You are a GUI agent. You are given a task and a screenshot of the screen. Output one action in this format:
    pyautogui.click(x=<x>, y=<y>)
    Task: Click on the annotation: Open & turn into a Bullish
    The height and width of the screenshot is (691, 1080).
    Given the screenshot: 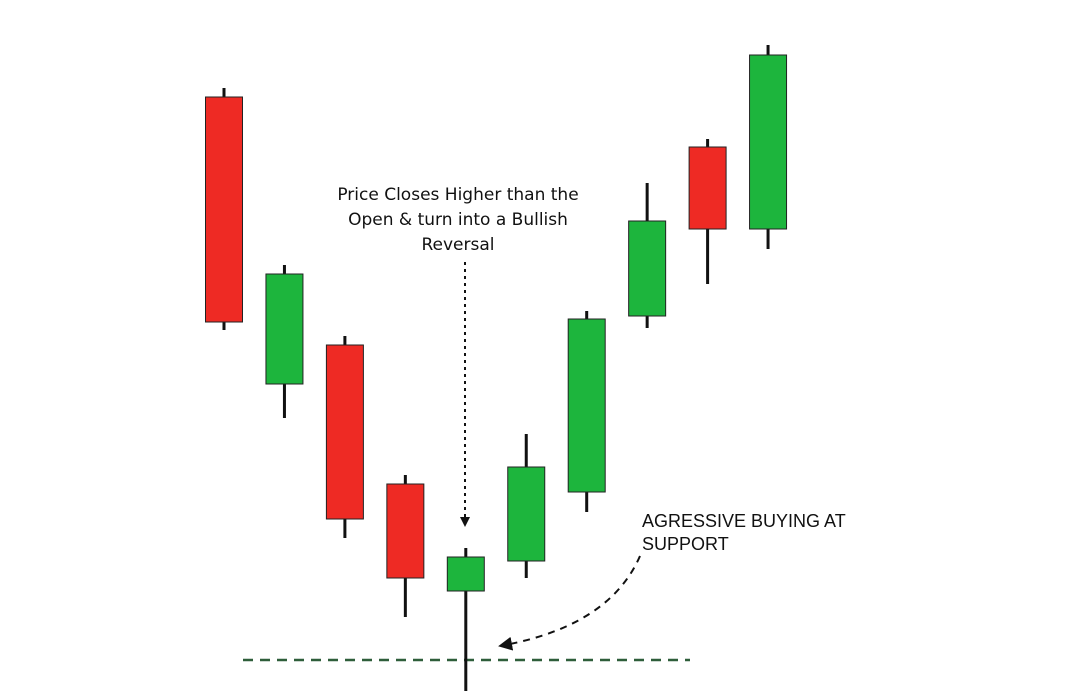 What is the action you would take?
    pyautogui.click(x=458, y=220)
    